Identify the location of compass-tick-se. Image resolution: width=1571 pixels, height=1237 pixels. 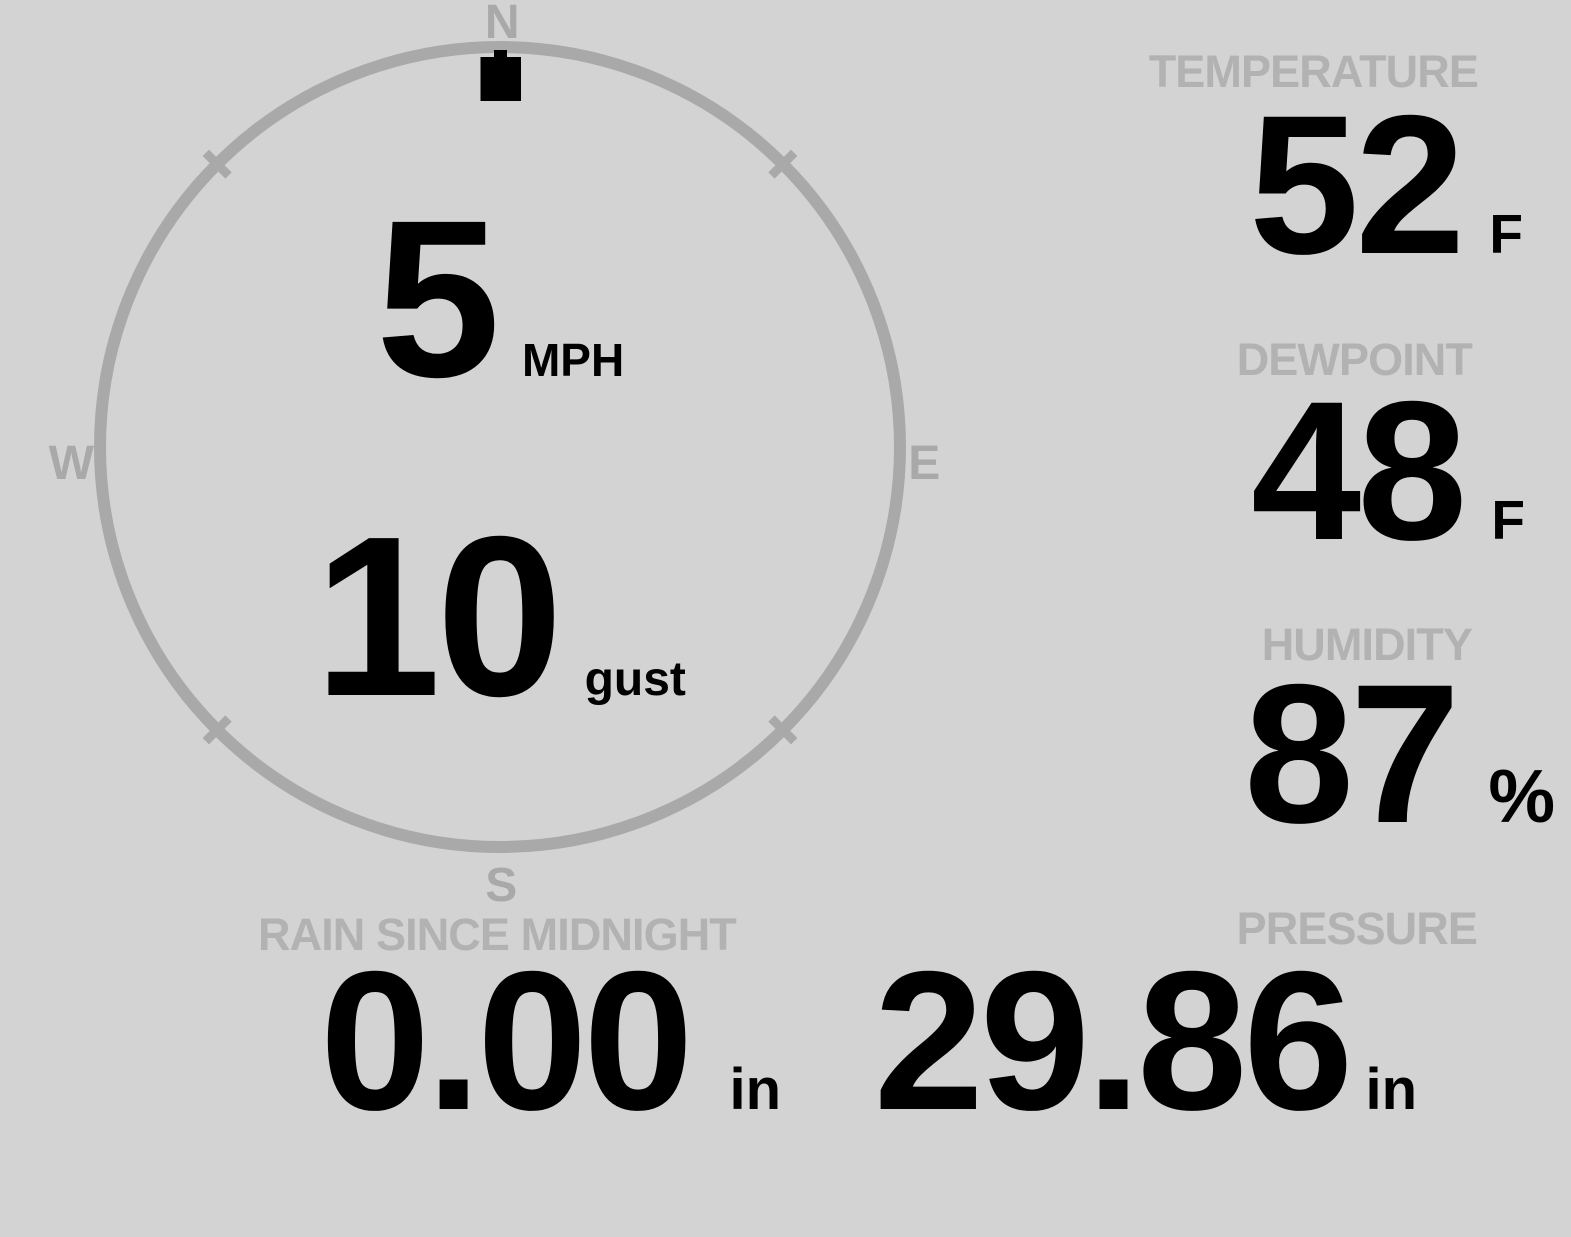
(783, 730).